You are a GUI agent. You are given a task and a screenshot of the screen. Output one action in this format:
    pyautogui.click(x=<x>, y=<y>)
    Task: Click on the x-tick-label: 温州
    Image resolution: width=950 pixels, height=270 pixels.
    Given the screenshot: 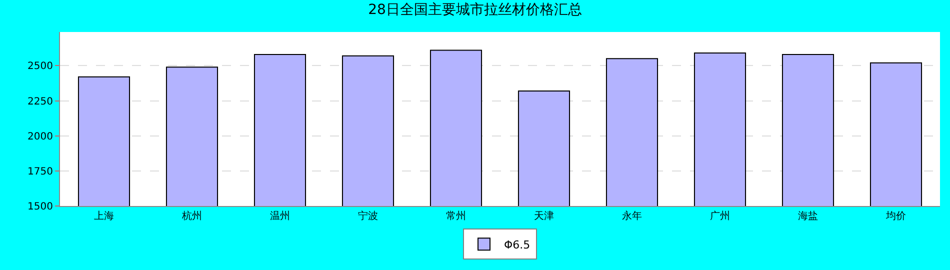 What is the action you would take?
    pyautogui.click(x=280, y=216)
    